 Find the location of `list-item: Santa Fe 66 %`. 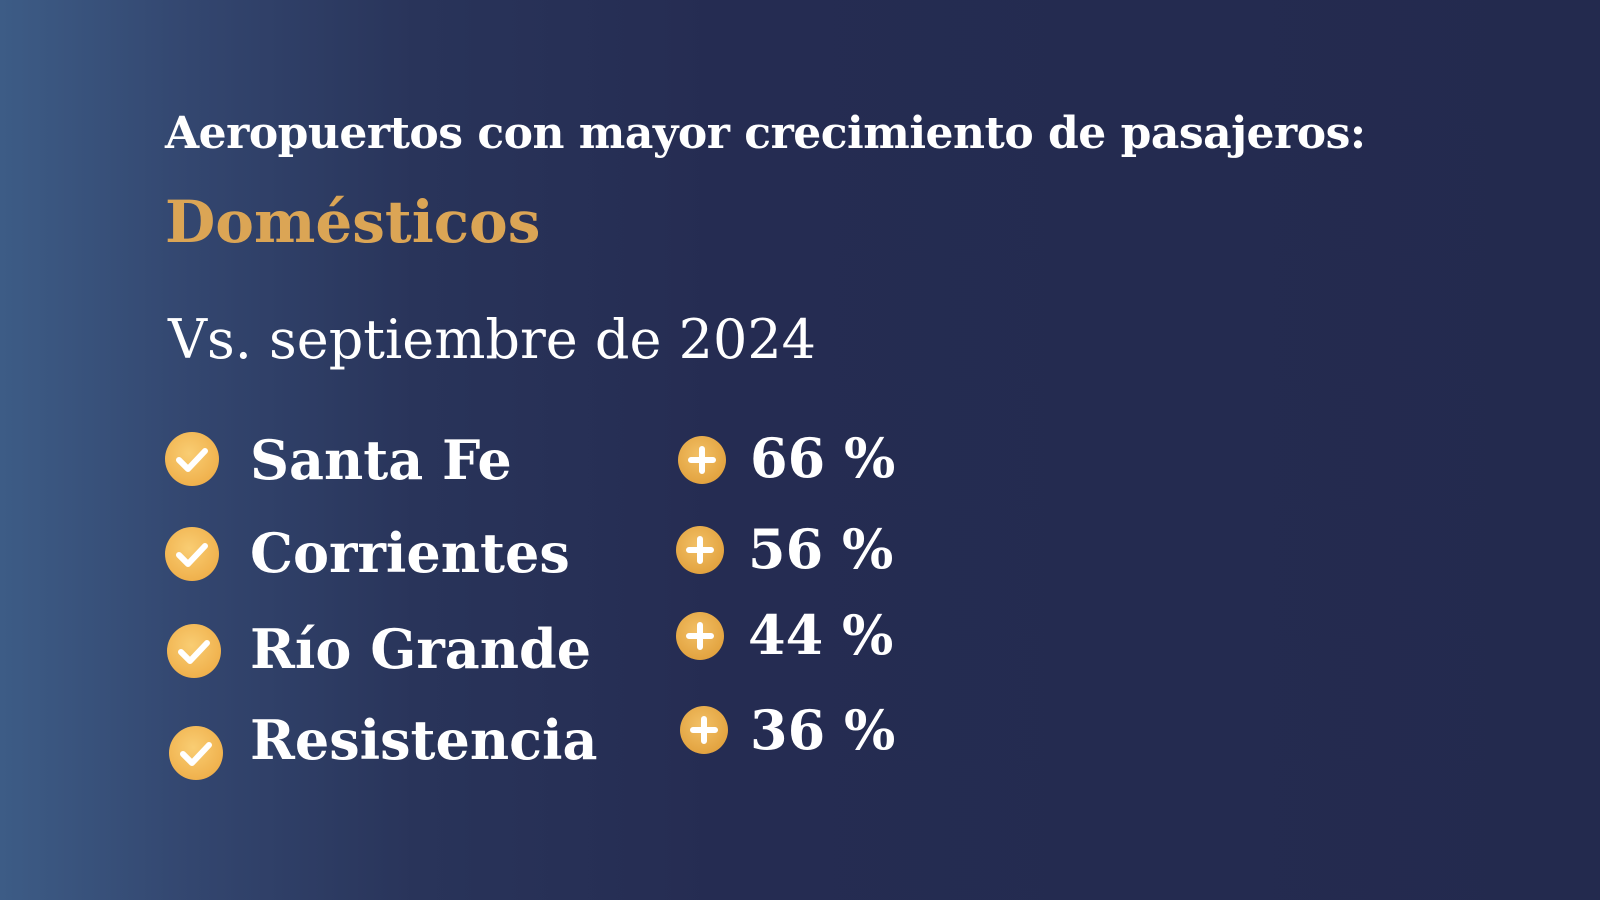

list-item: Santa Fe 66 % is located at coordinates (800, 463).